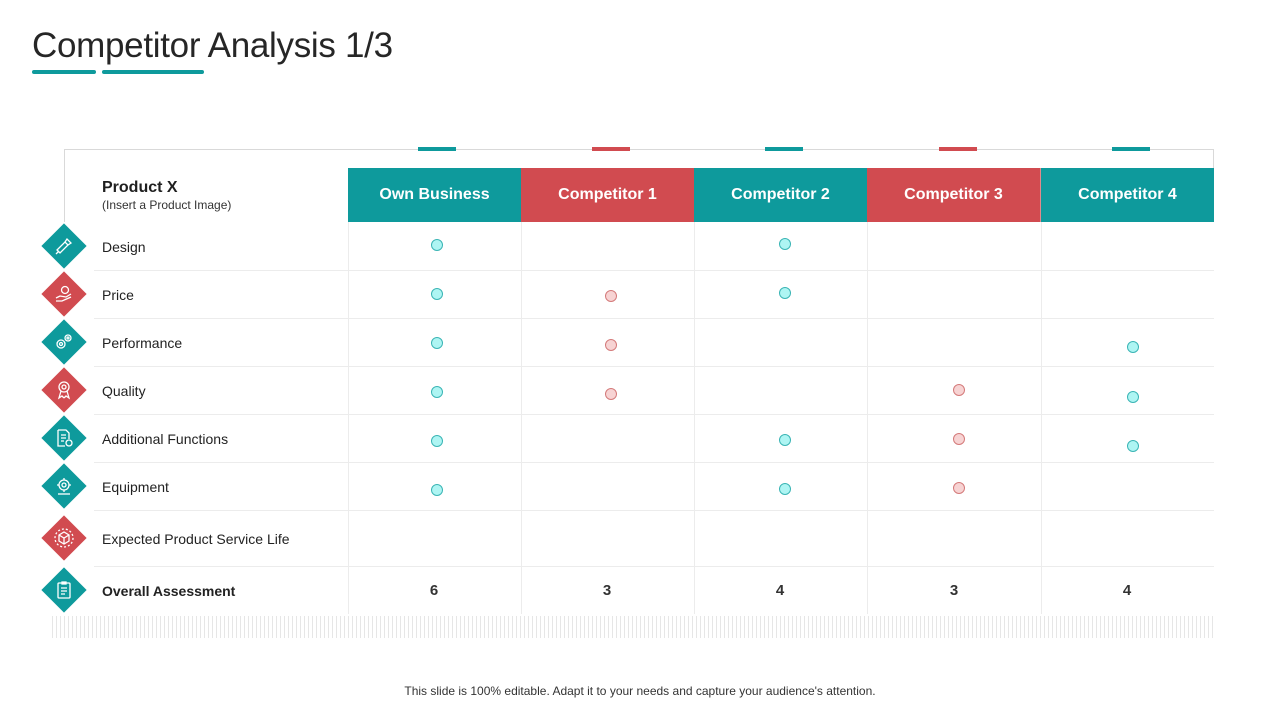 The width and height of the screenshot is (1280, 720). What do you see at coordinates (434, 590) in the screenshot?
I see `overall-score-own-business: 6` at bounding box center [434, 590].